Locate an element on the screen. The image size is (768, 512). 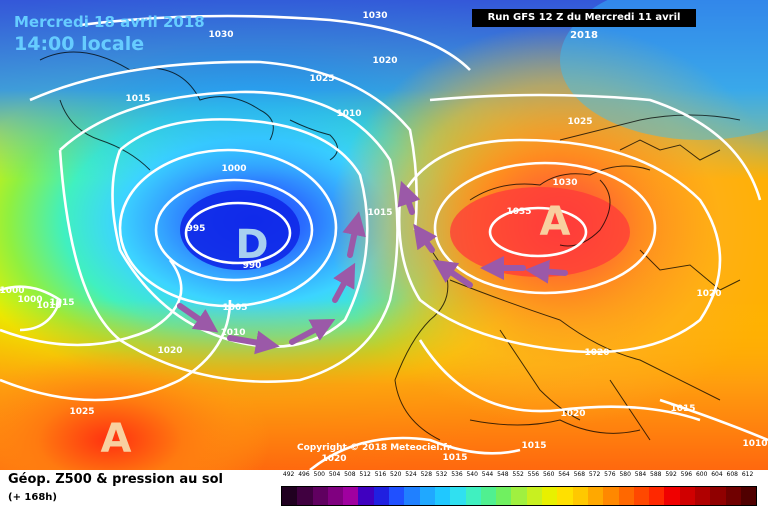
color-scale-bar is located at coordinates (519, 496).